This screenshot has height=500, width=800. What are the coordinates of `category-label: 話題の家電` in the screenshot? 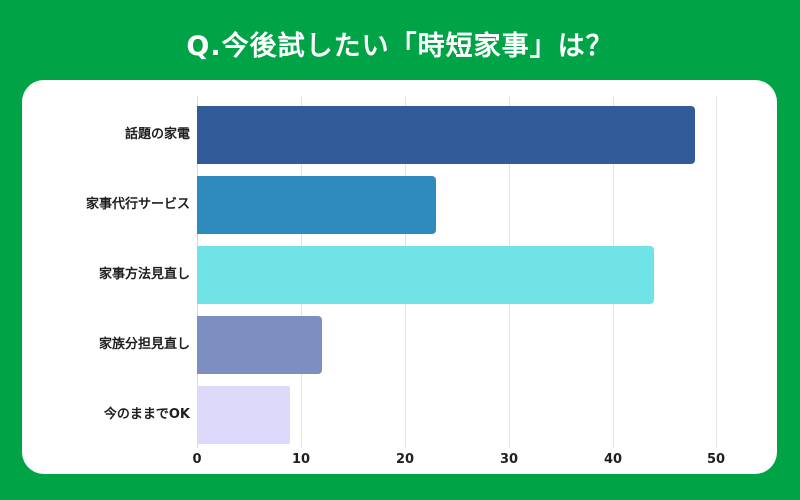 It's located at (157, 134).